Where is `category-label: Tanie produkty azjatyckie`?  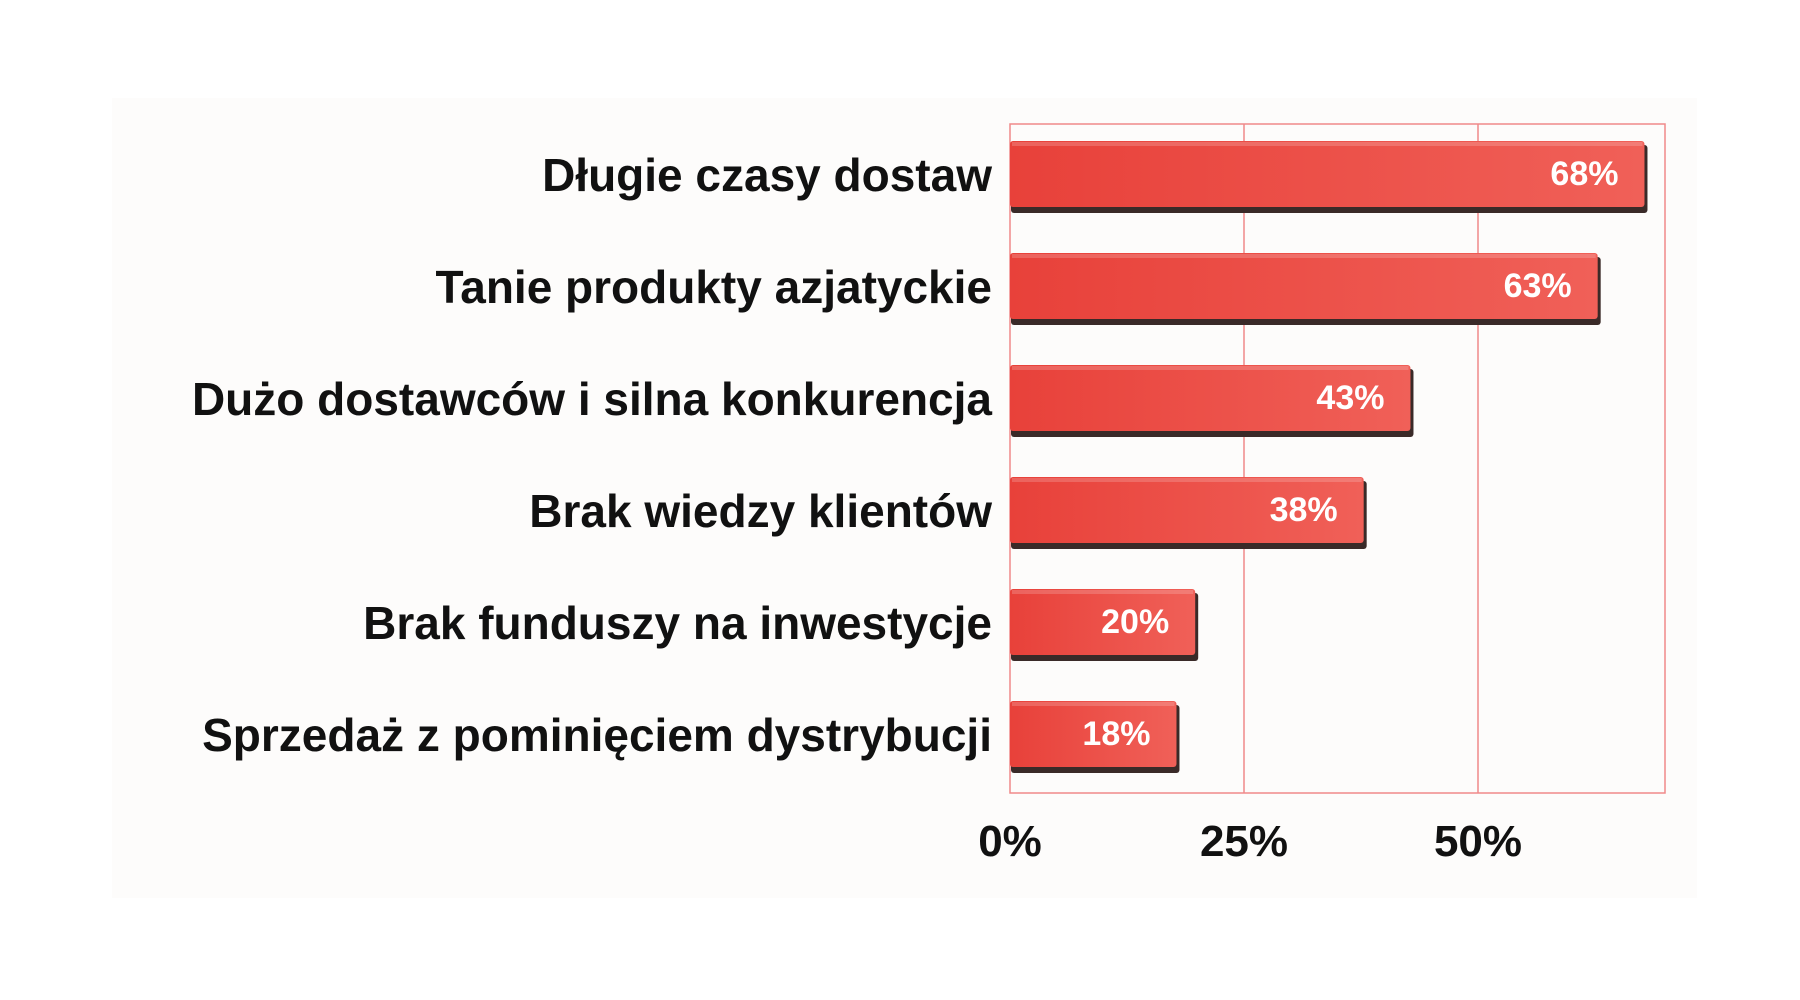 category-label: Tanie produkty azjatyckie is located at coordinates (714, 287).